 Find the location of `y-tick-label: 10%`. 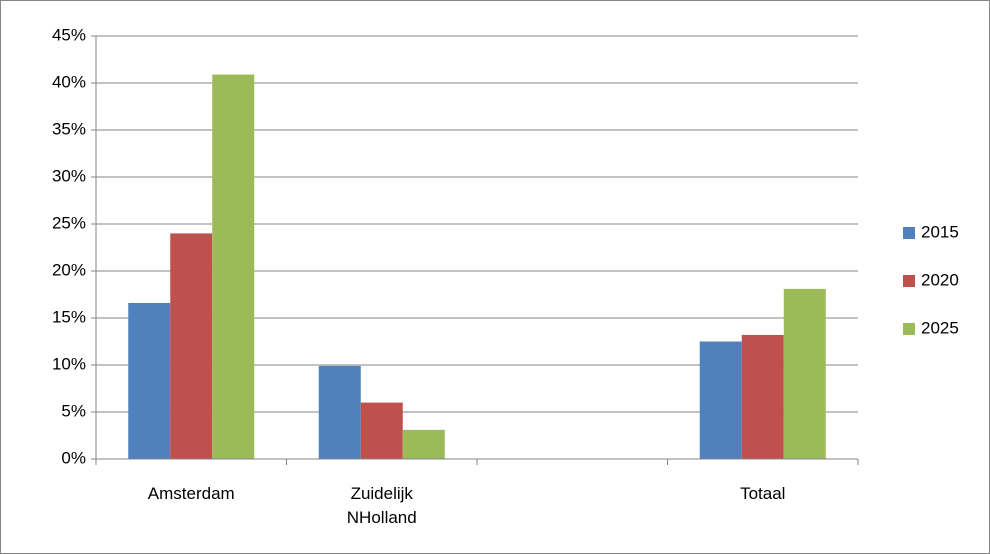

y-tick-label: 10% is located at coordinates (69, 363).